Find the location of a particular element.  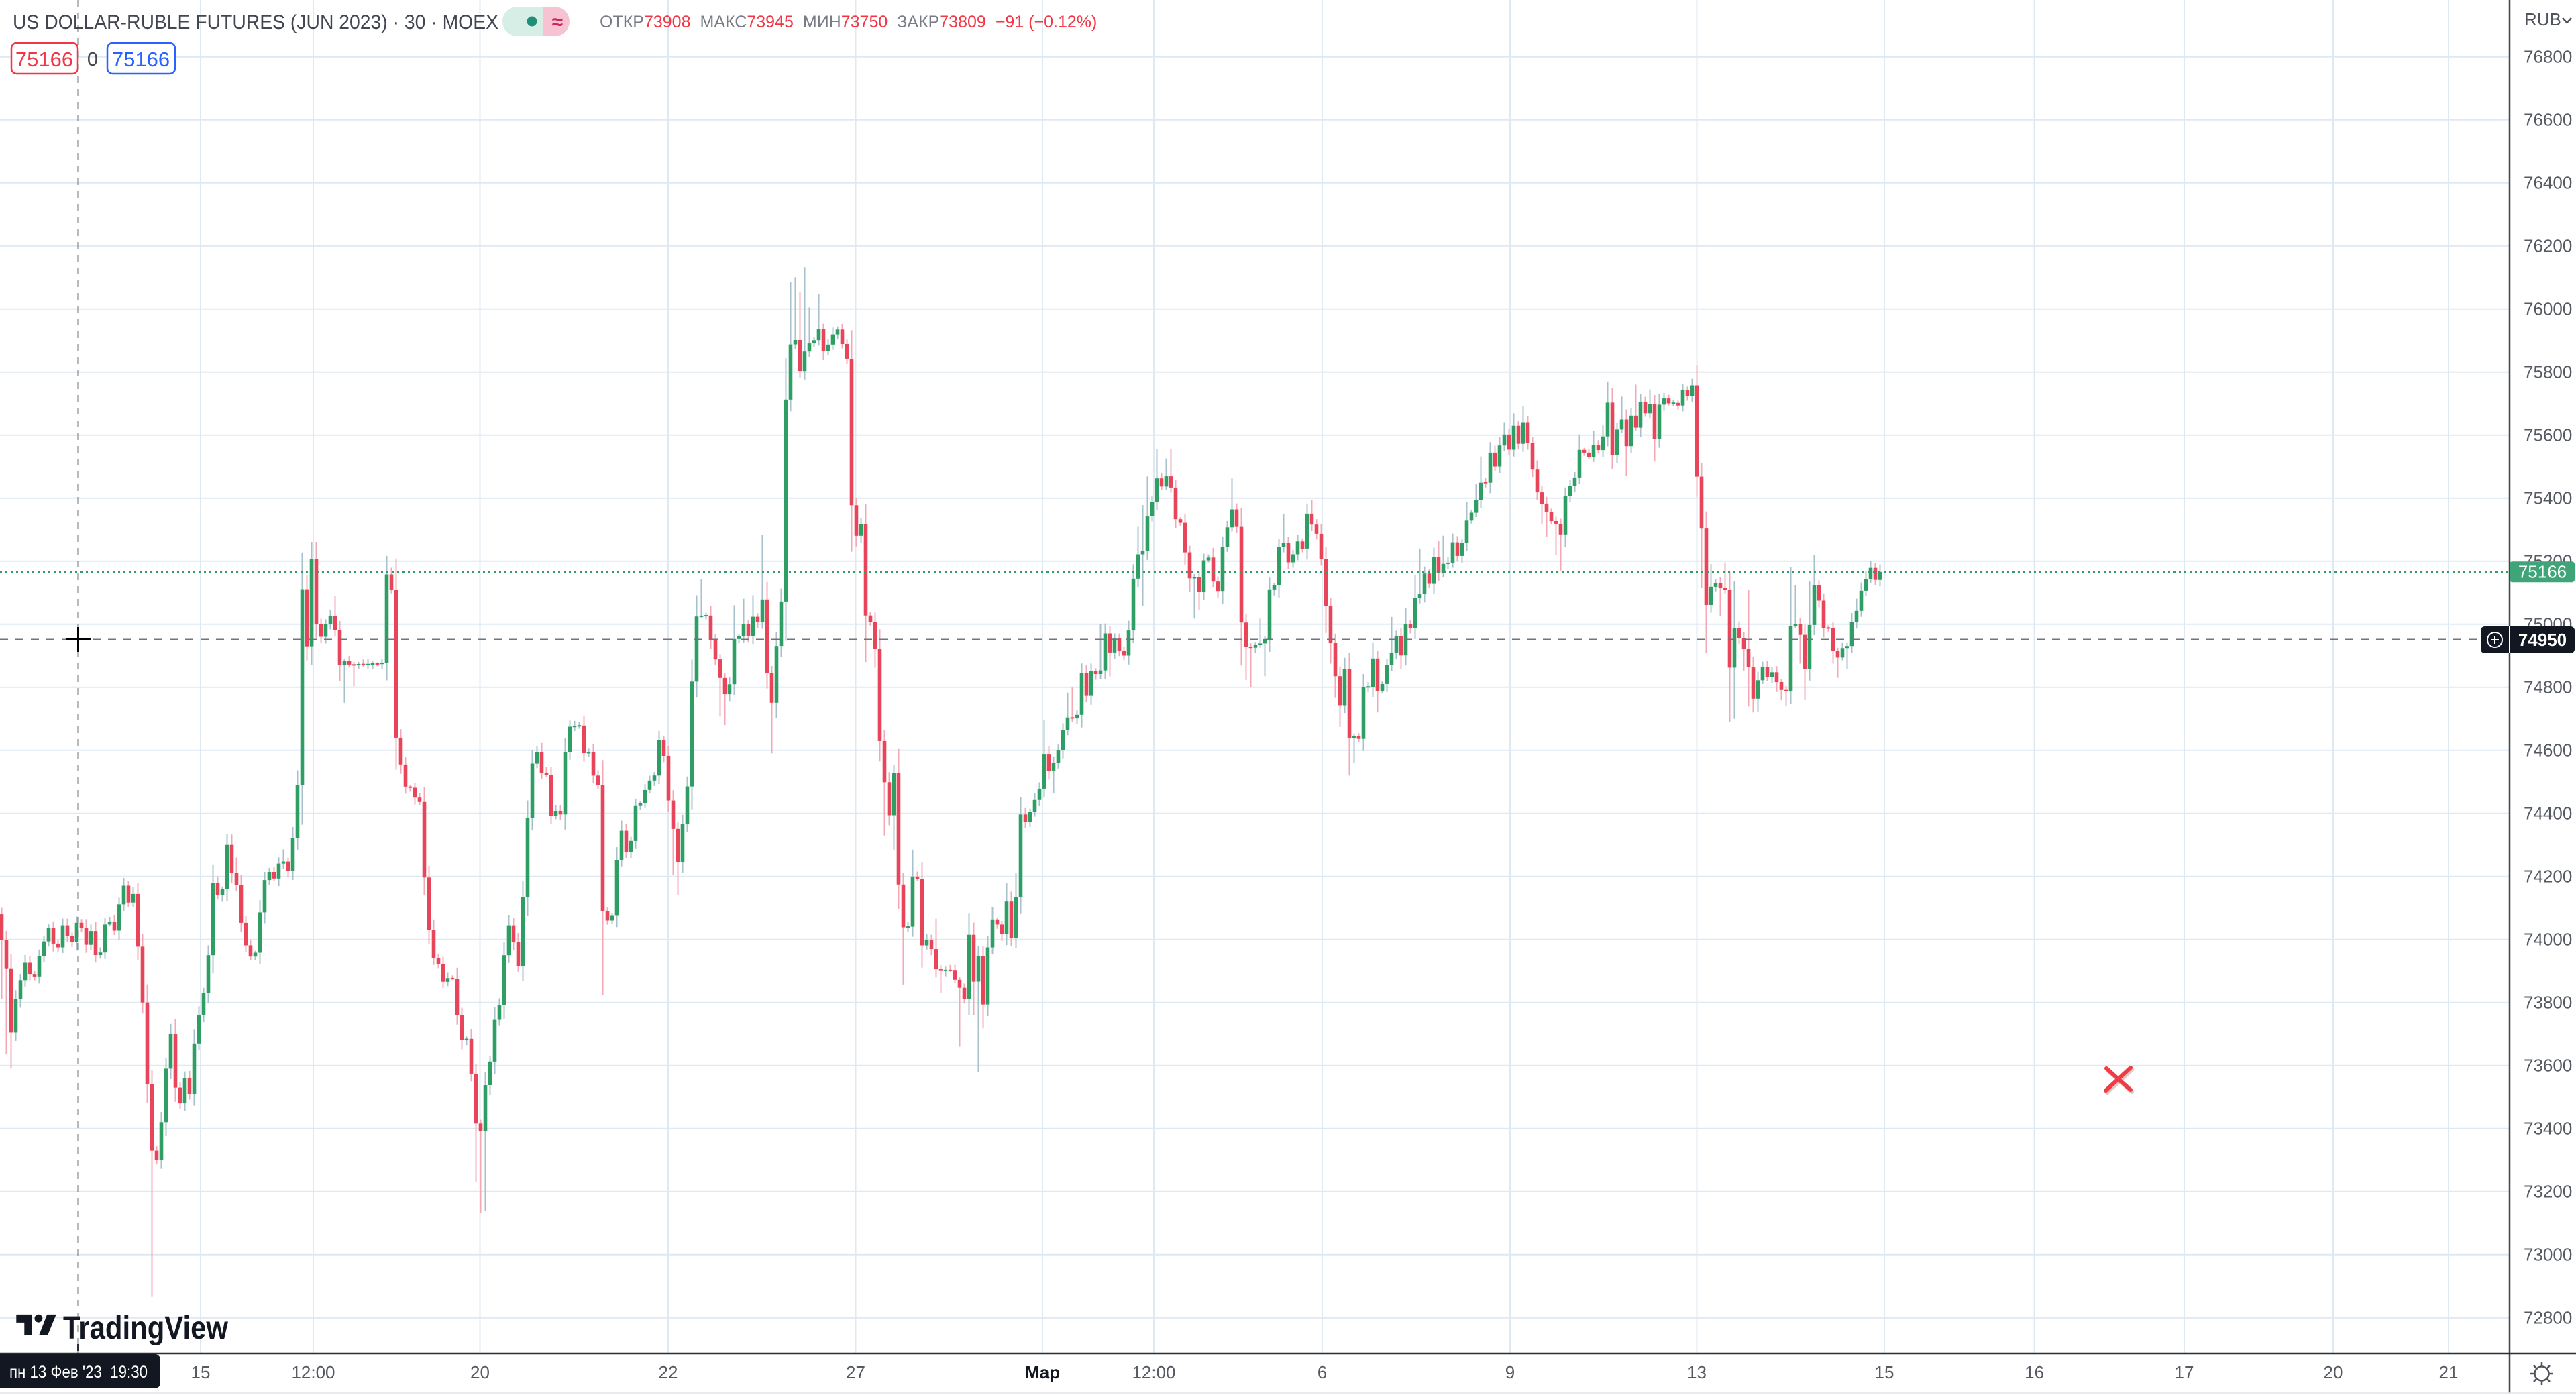

svg-text: 16 is located at coordinates (2034, 1372).